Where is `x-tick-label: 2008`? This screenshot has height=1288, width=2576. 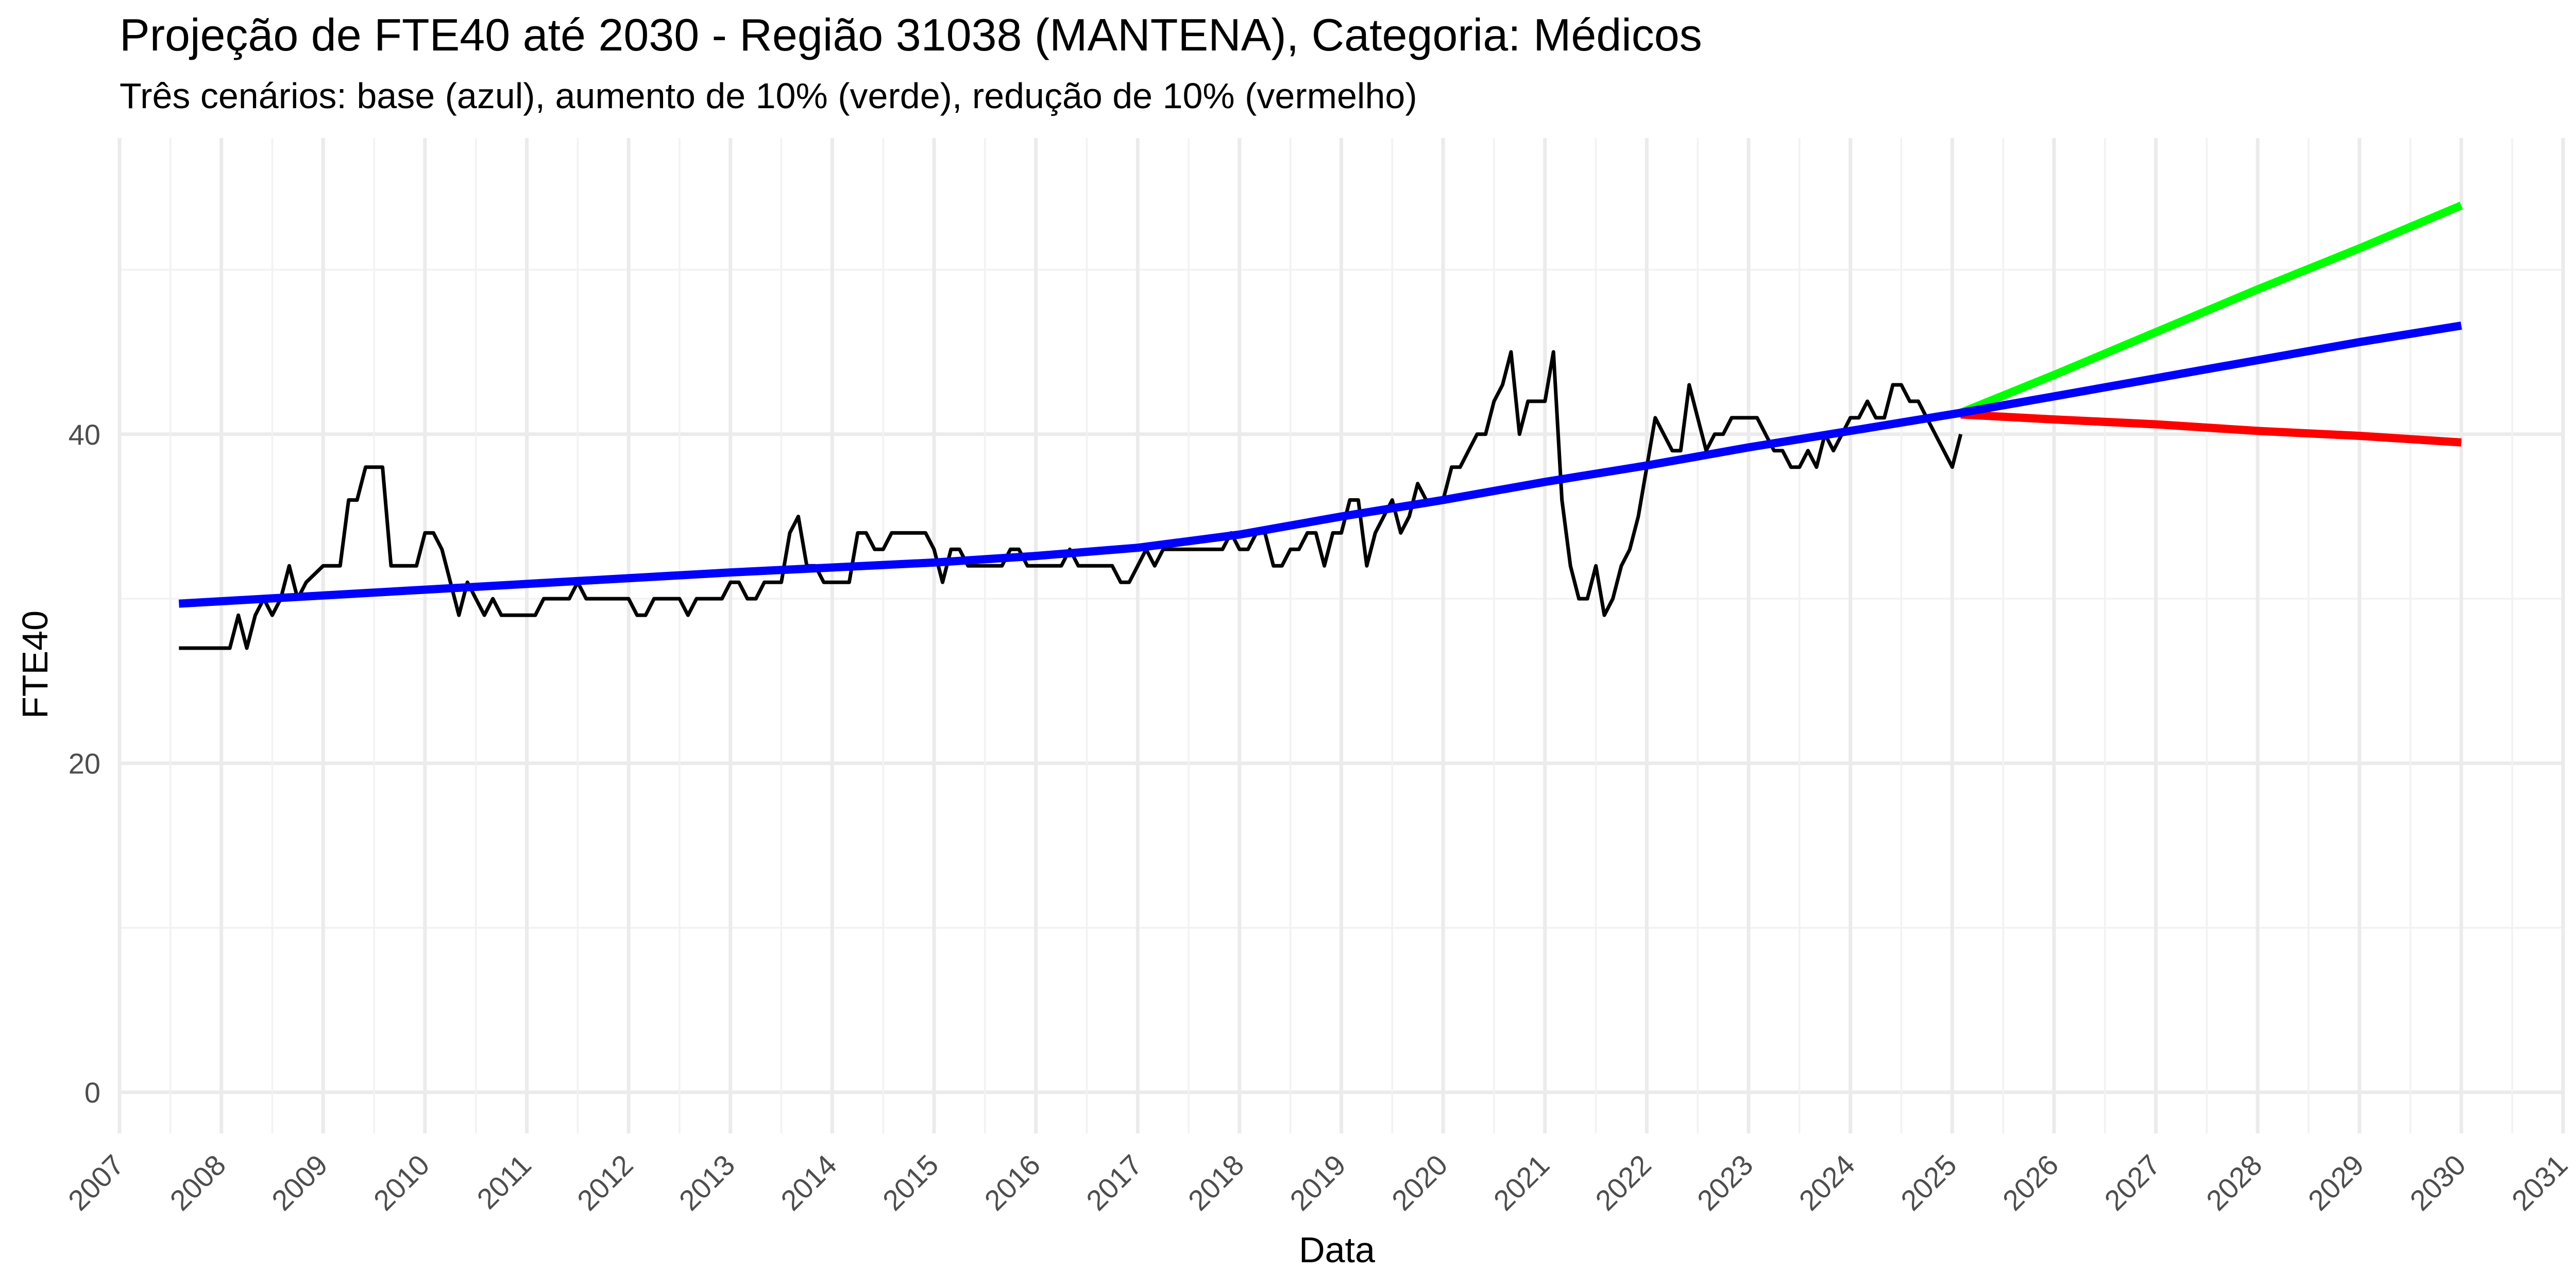
x-tick-label: 2008 is located at coordinates (197, 1182).